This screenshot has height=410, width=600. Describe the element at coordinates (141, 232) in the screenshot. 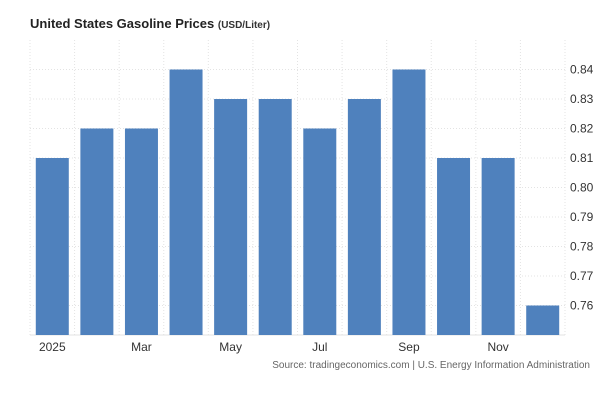

I see `bar-mar` at that location.